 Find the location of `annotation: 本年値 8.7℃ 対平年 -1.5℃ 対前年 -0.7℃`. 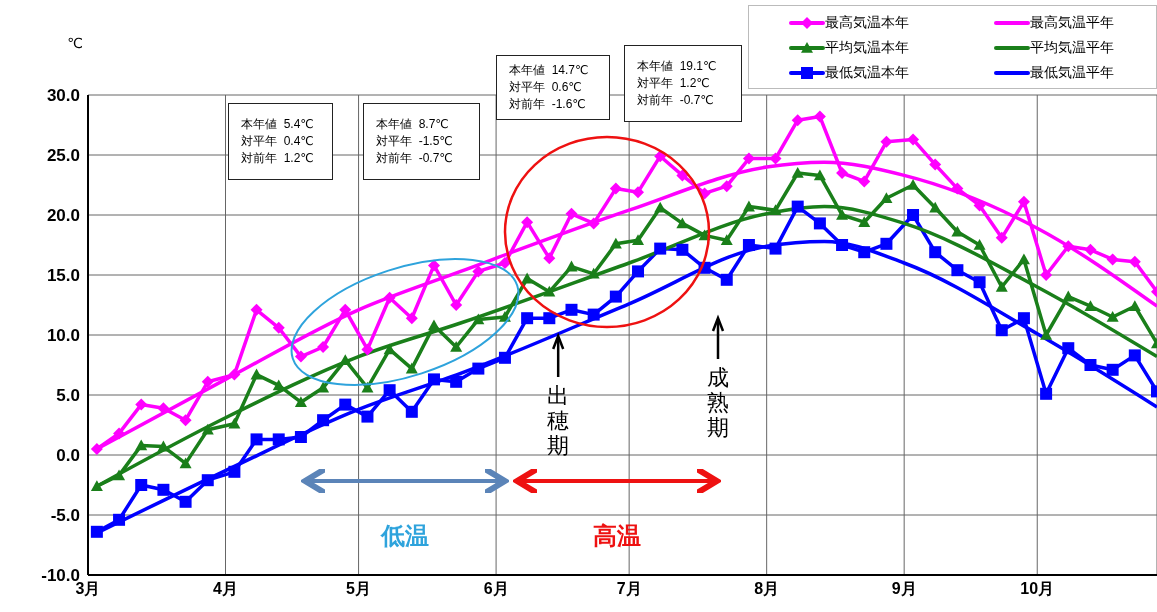

annotation: 本年値 8.7℃ 対平年 -1.5℃ 対前年 -0.7℃ is located at coordinates (415, 141).